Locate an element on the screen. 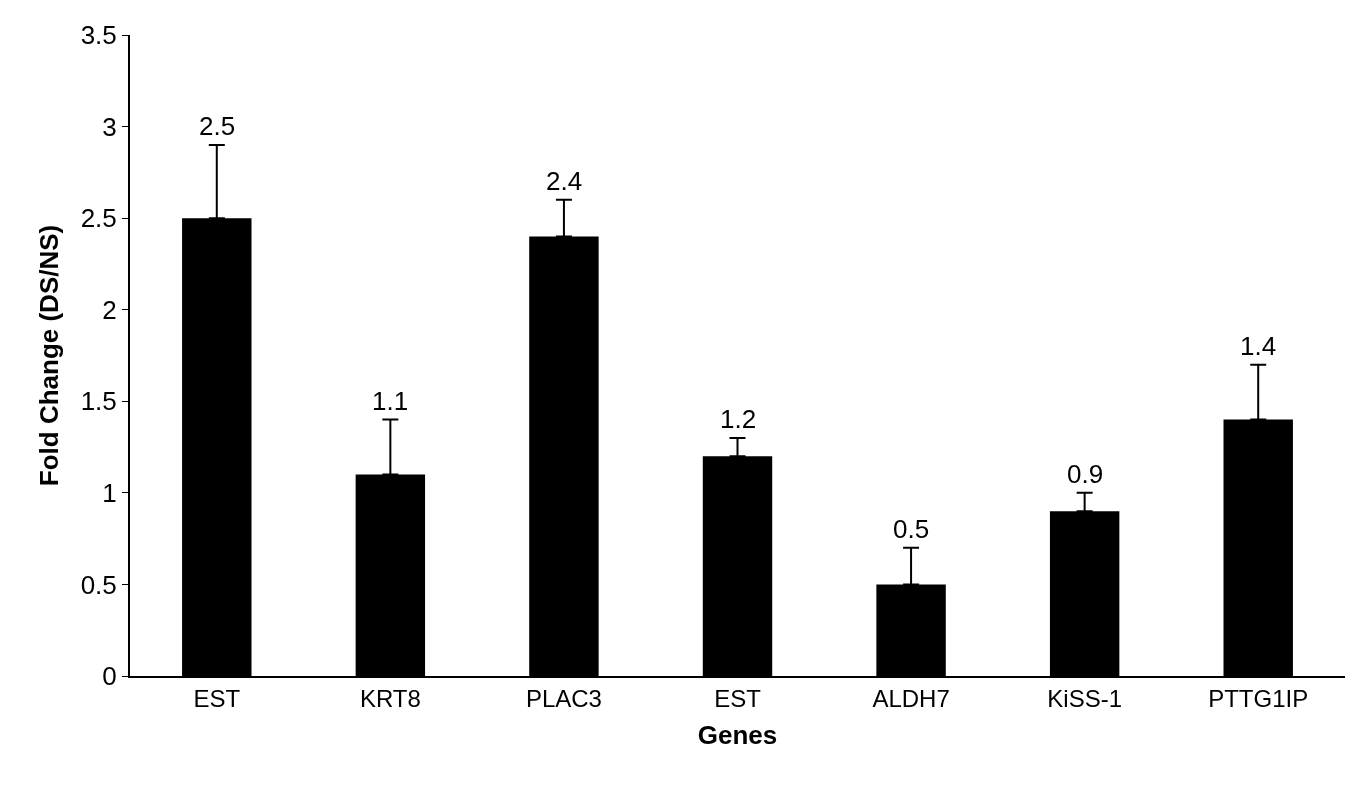 This screenshot has width=1365, height=791. y-tick-label: 1.5 is located at coordinates (98, 401).